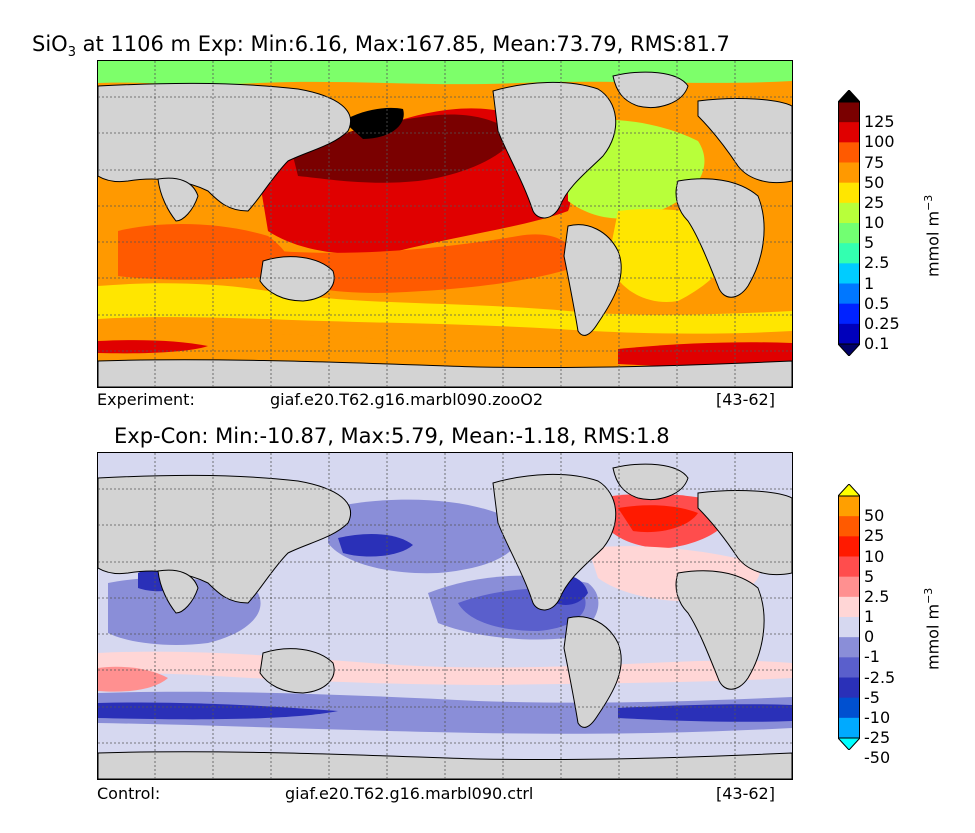  I want to click on colorbar-tick-label: 75, so click(874, 162).